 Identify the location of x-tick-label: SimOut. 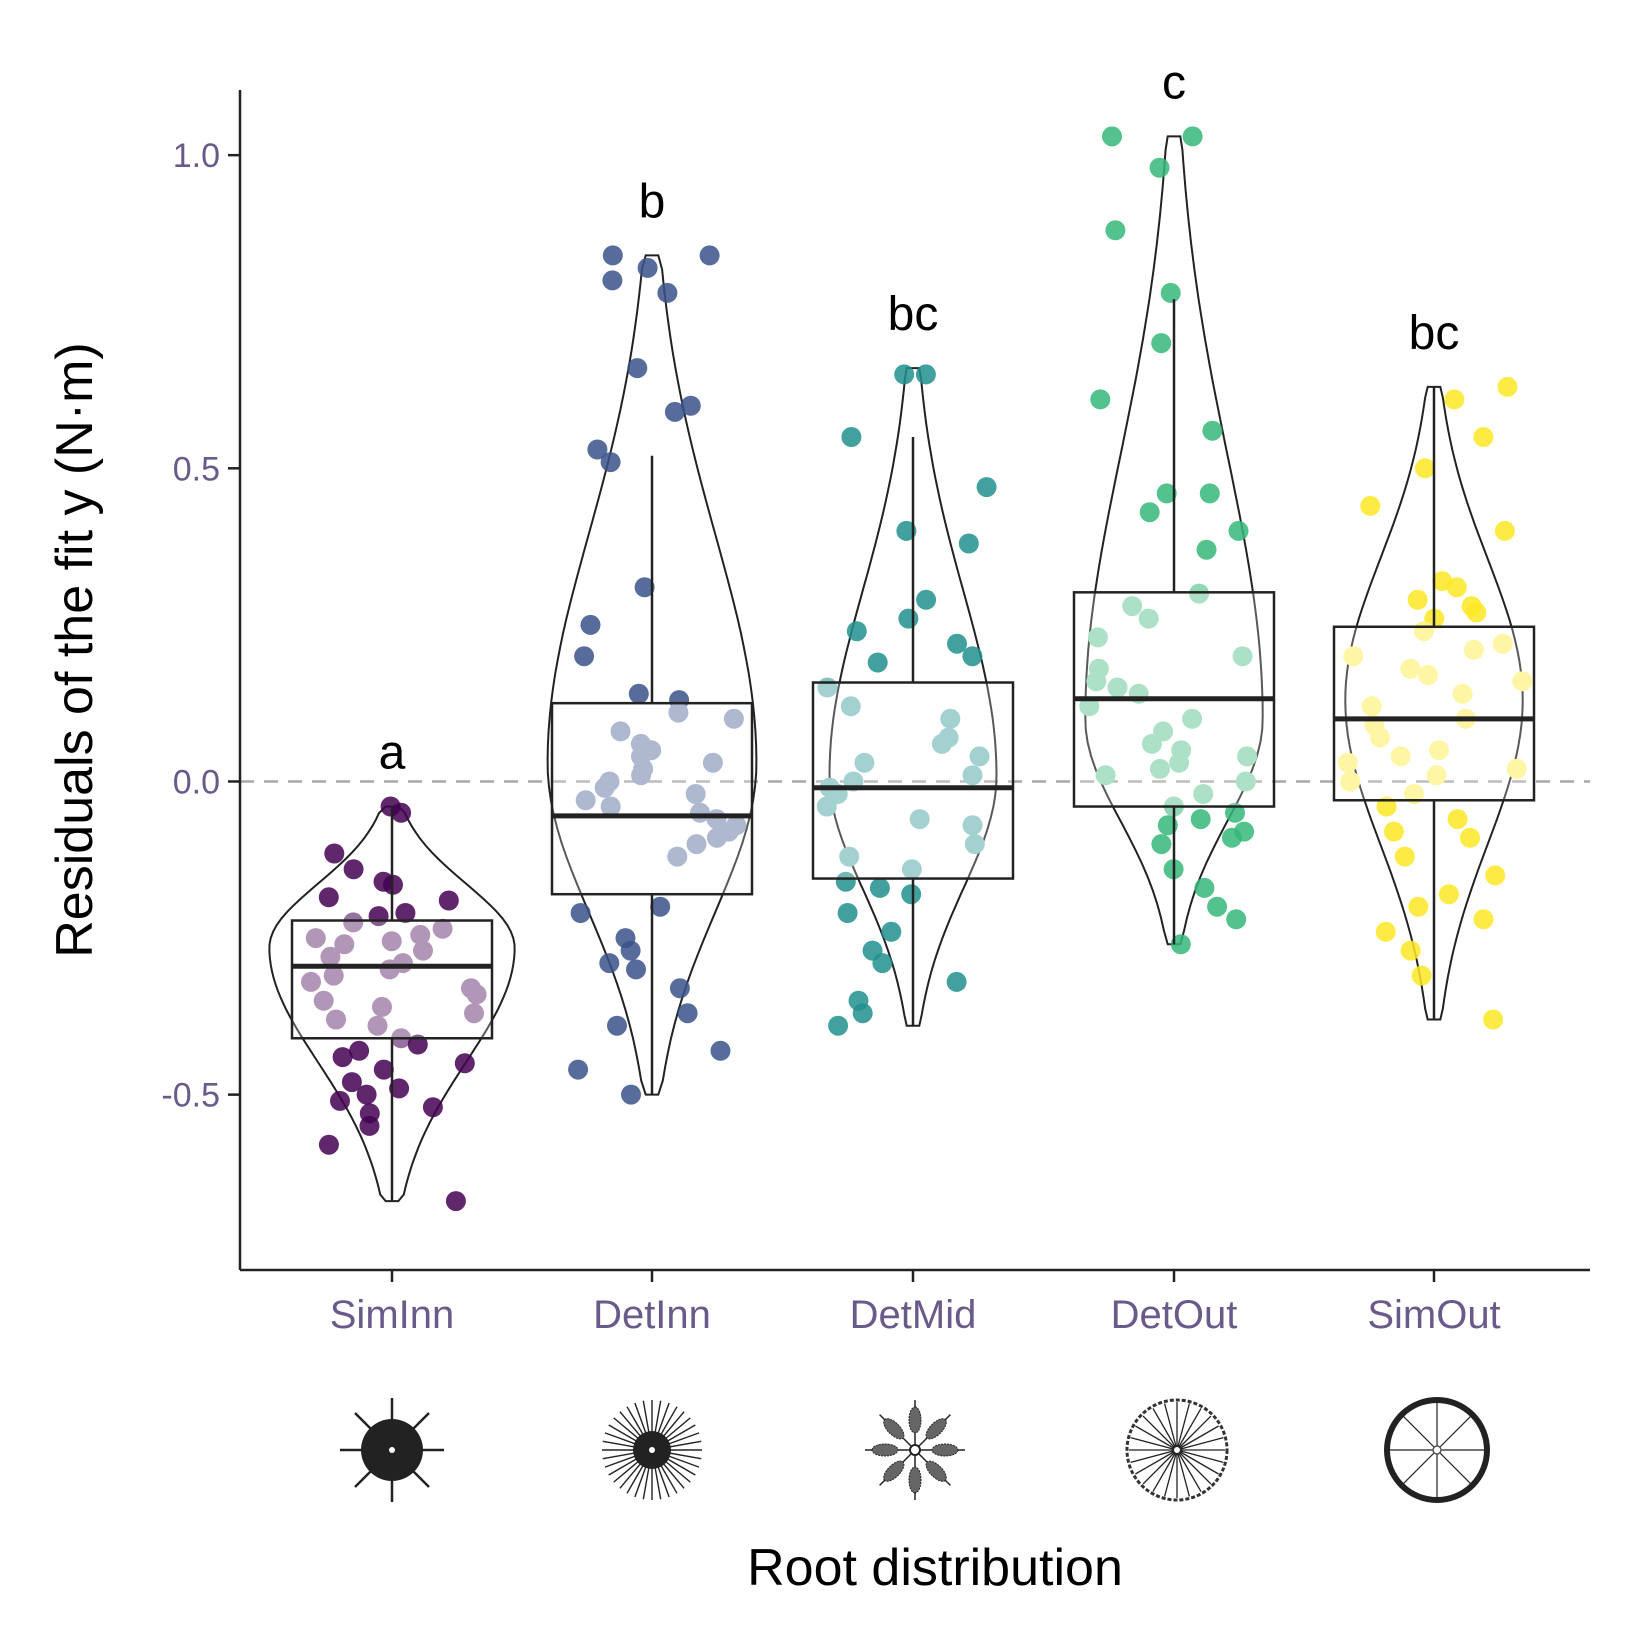
(1433, 1315).